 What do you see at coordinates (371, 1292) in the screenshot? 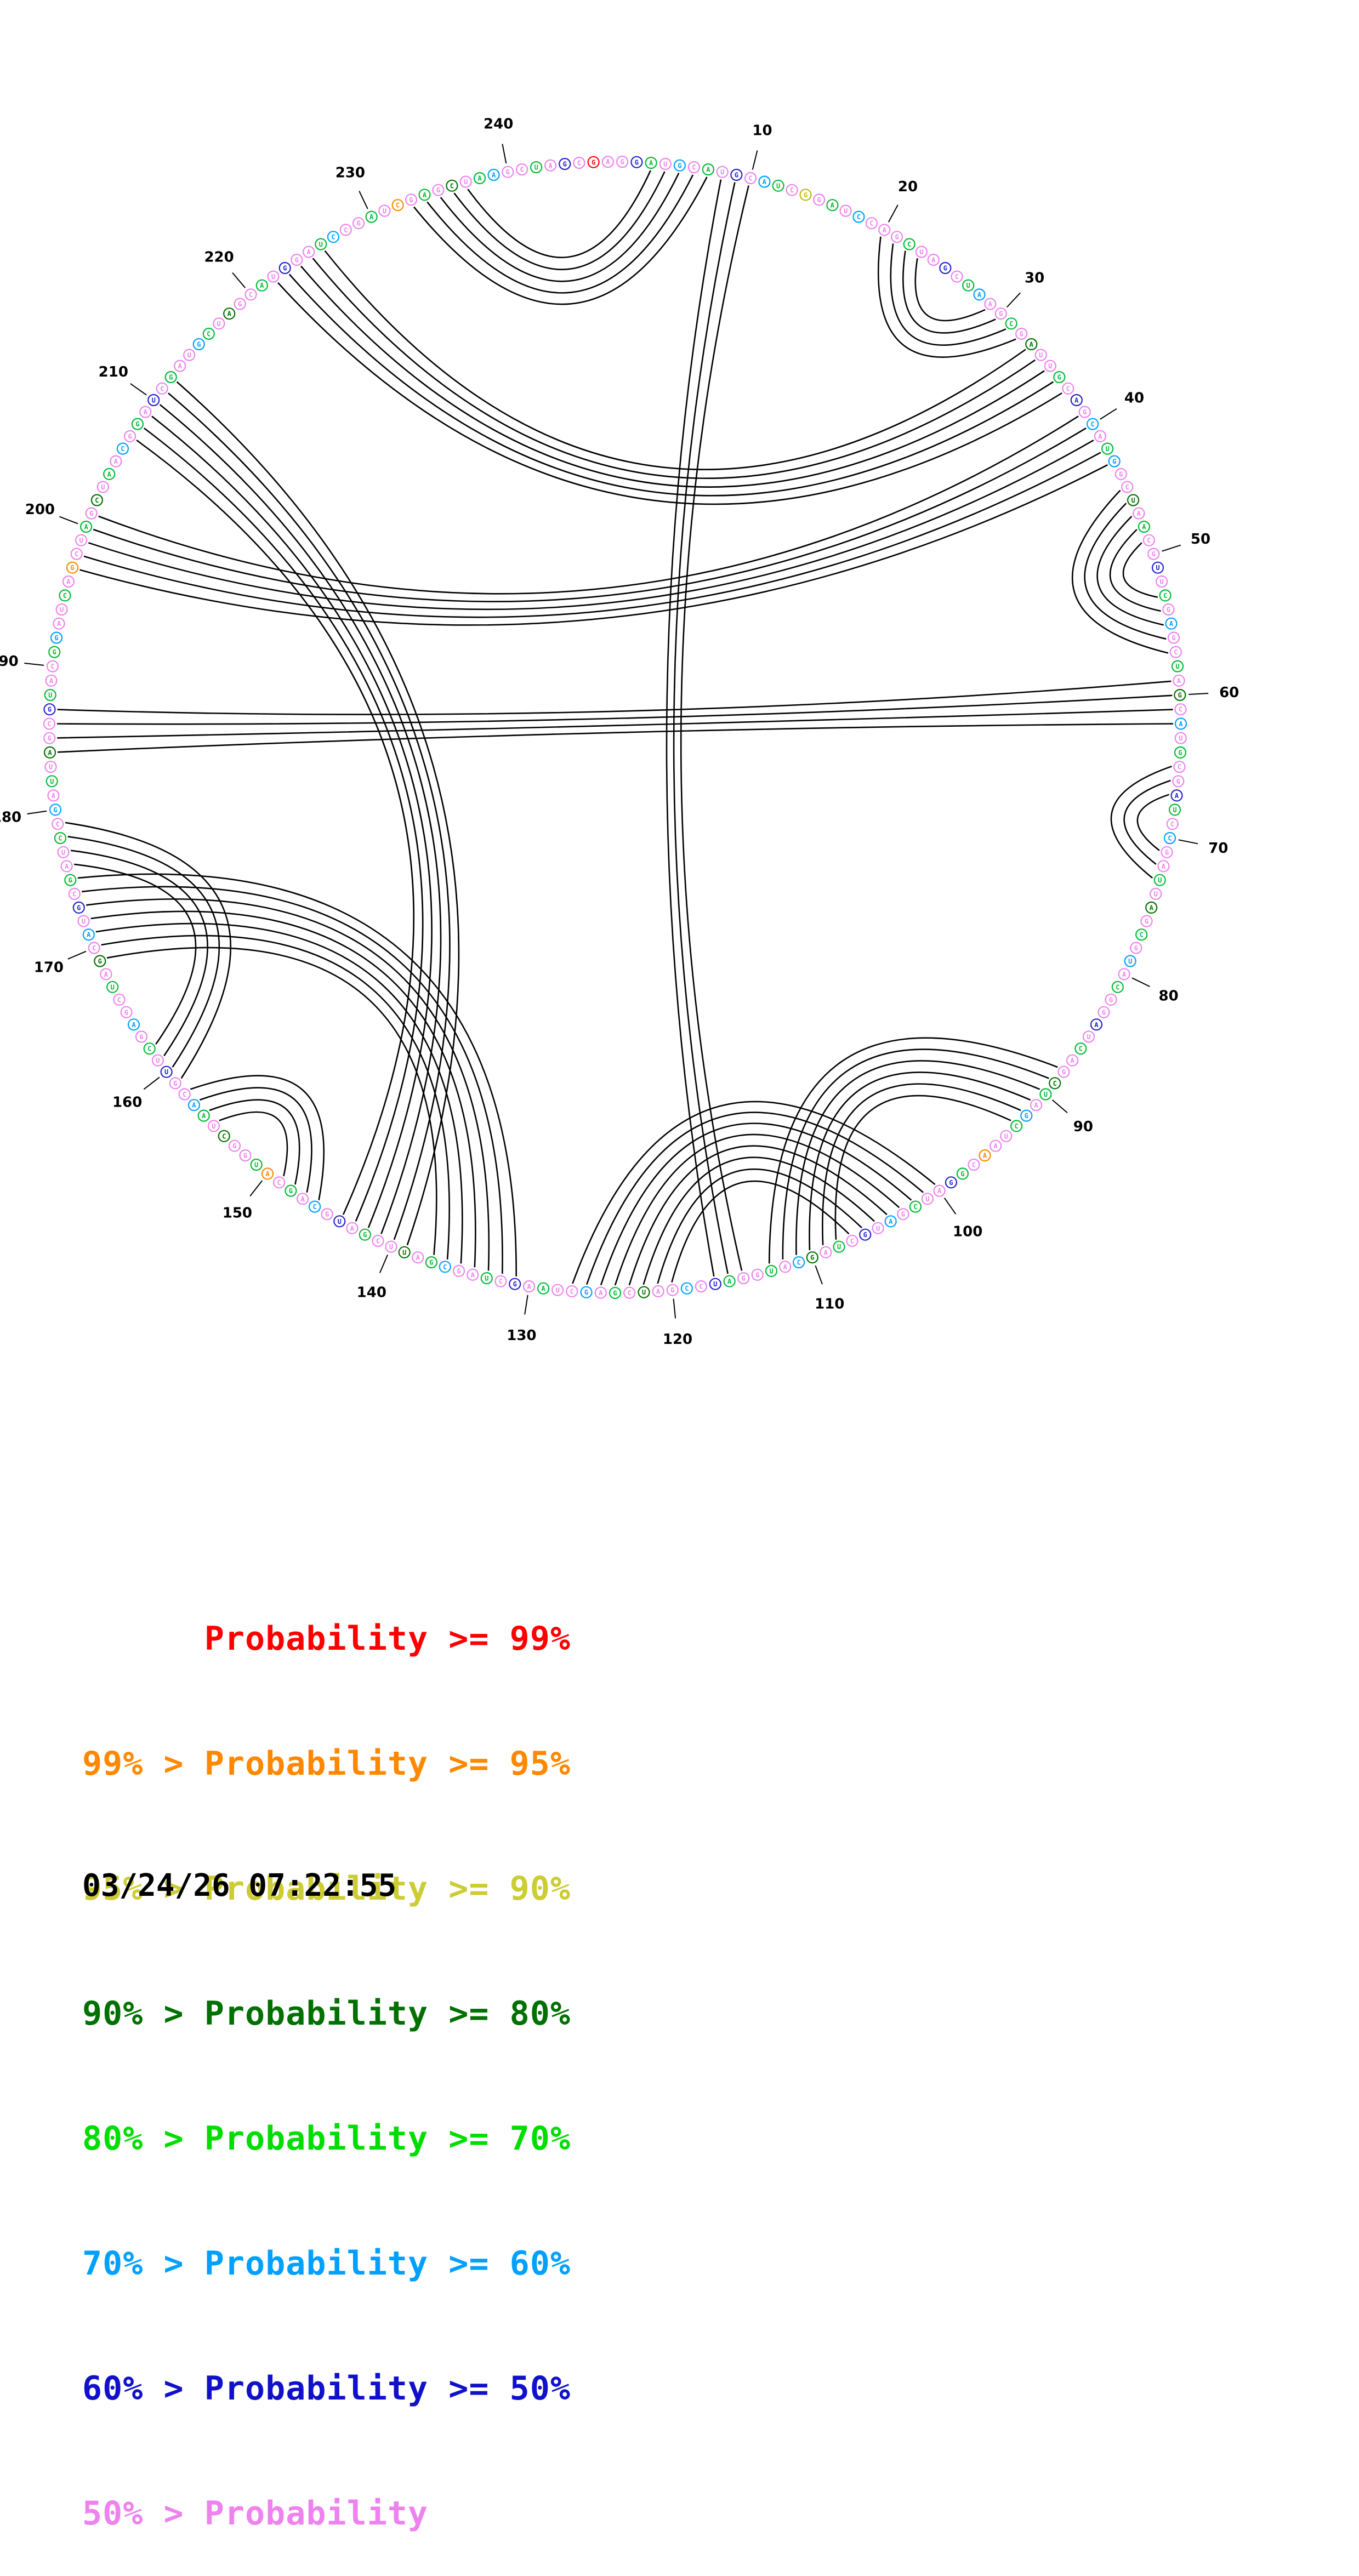
I see `tick-label: 140` at bounding box center [371, 1292].